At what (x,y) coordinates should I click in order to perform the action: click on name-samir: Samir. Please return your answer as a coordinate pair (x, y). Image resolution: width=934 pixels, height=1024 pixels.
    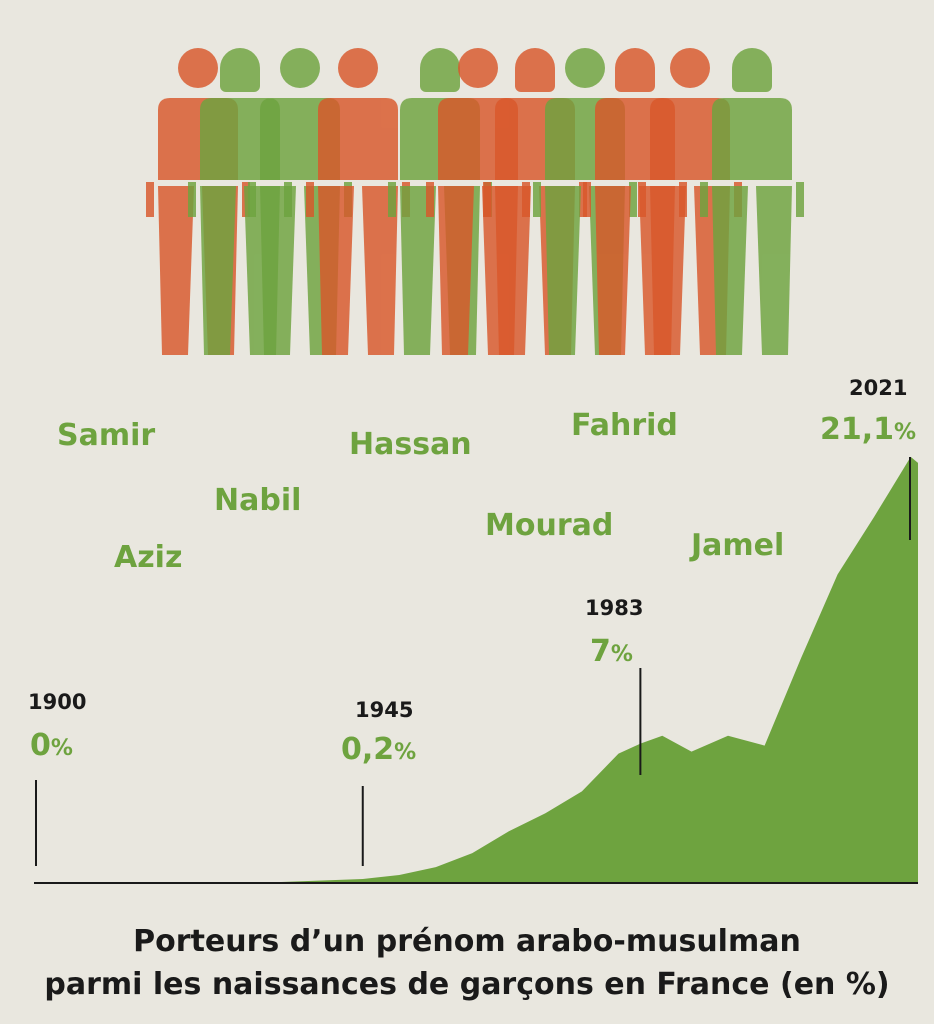
    Looking at the image, I should click on (106, 435).